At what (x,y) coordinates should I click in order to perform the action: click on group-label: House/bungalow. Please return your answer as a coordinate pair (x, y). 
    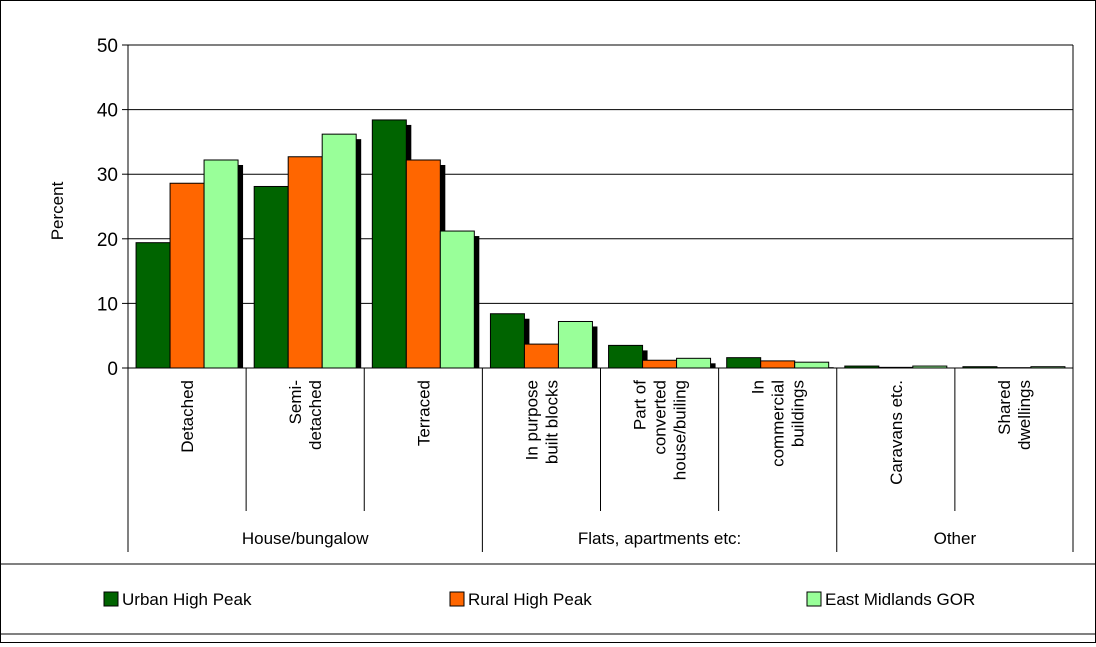
    Looking at the image, I should click on (305, 538).